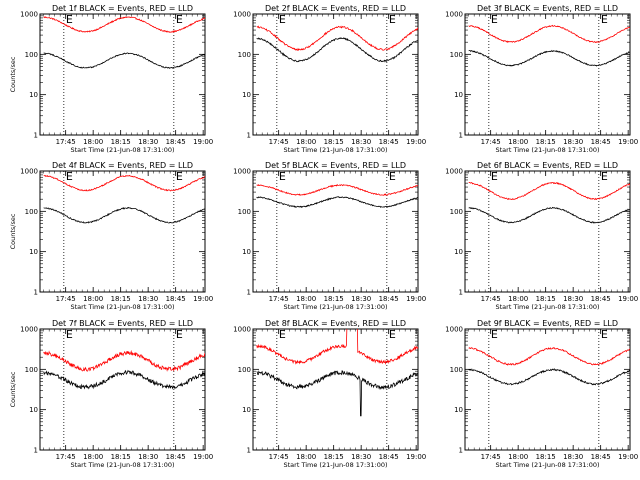 Image resolution: width=640 pixels, height=480 pixels. I want to click on panel-title: Det 4f BLACK = Events, RED = LLD, so click(122, 165).